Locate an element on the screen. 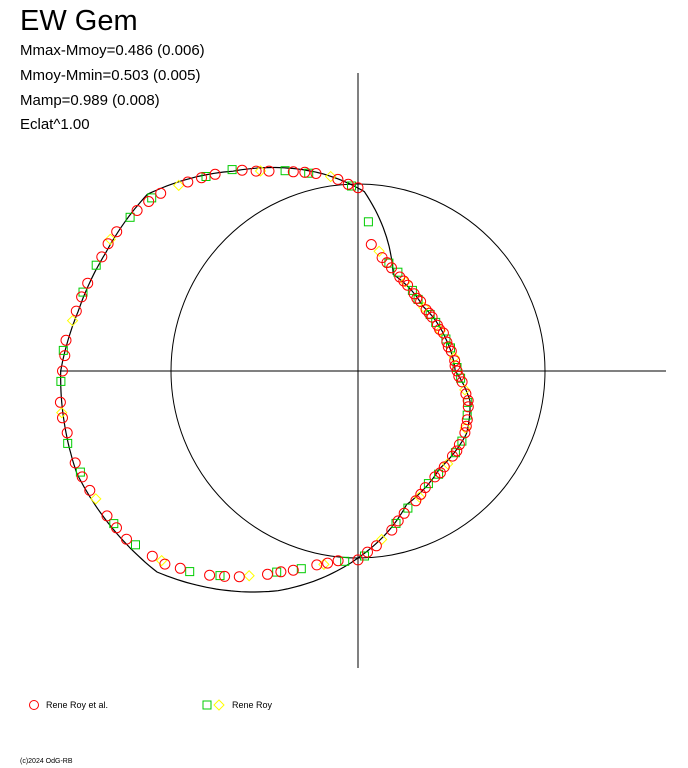 The image size is (688, 768). stat-mmoy-mmin: Mmoy-Mmin=0.503 (0.005) is located at coordinates (110, 75).